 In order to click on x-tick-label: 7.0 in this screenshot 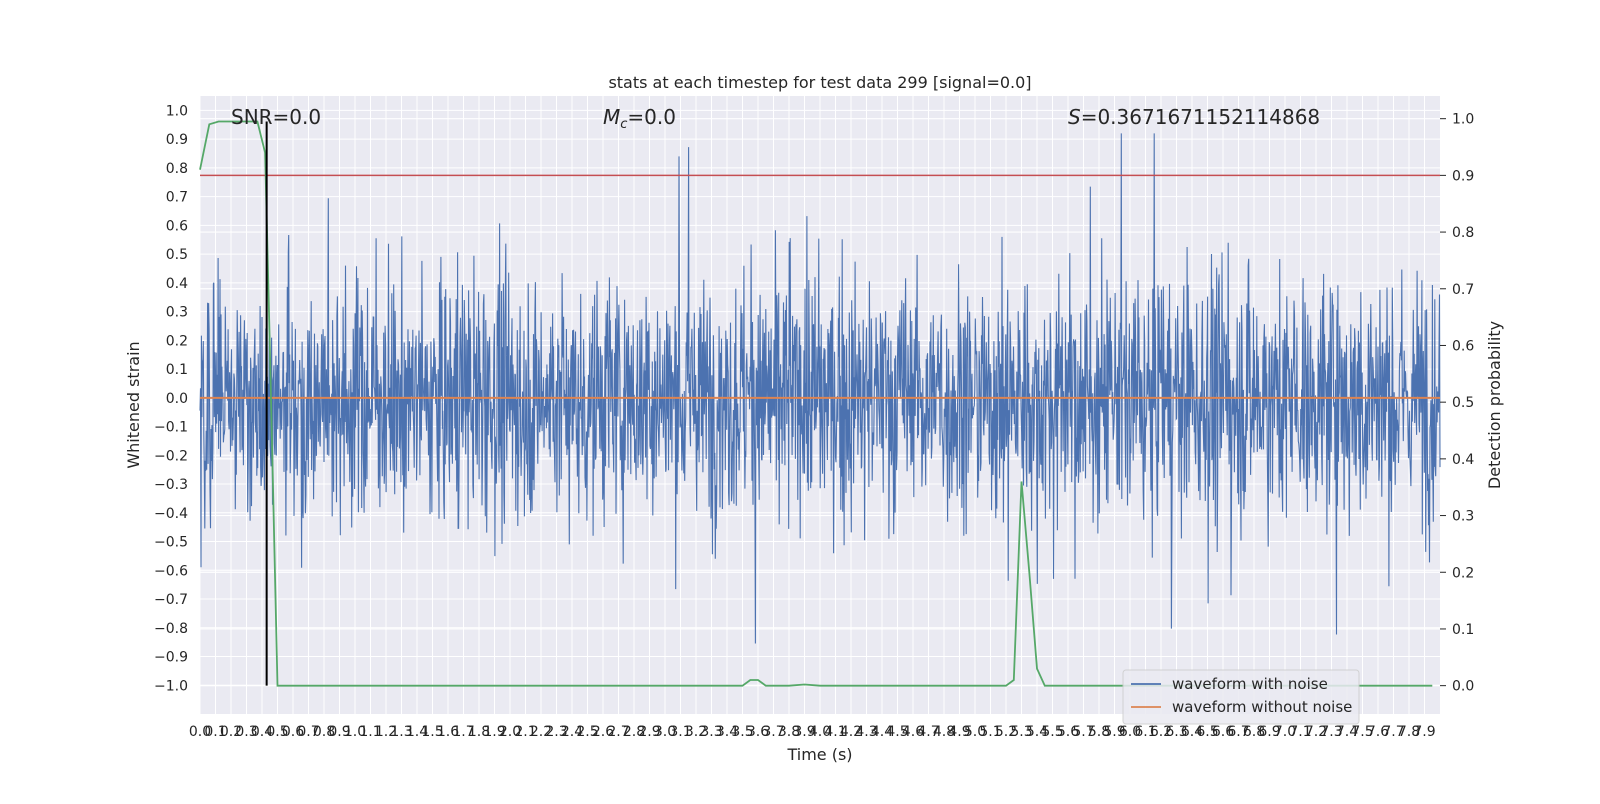, I will do `click(1285, 732)`.